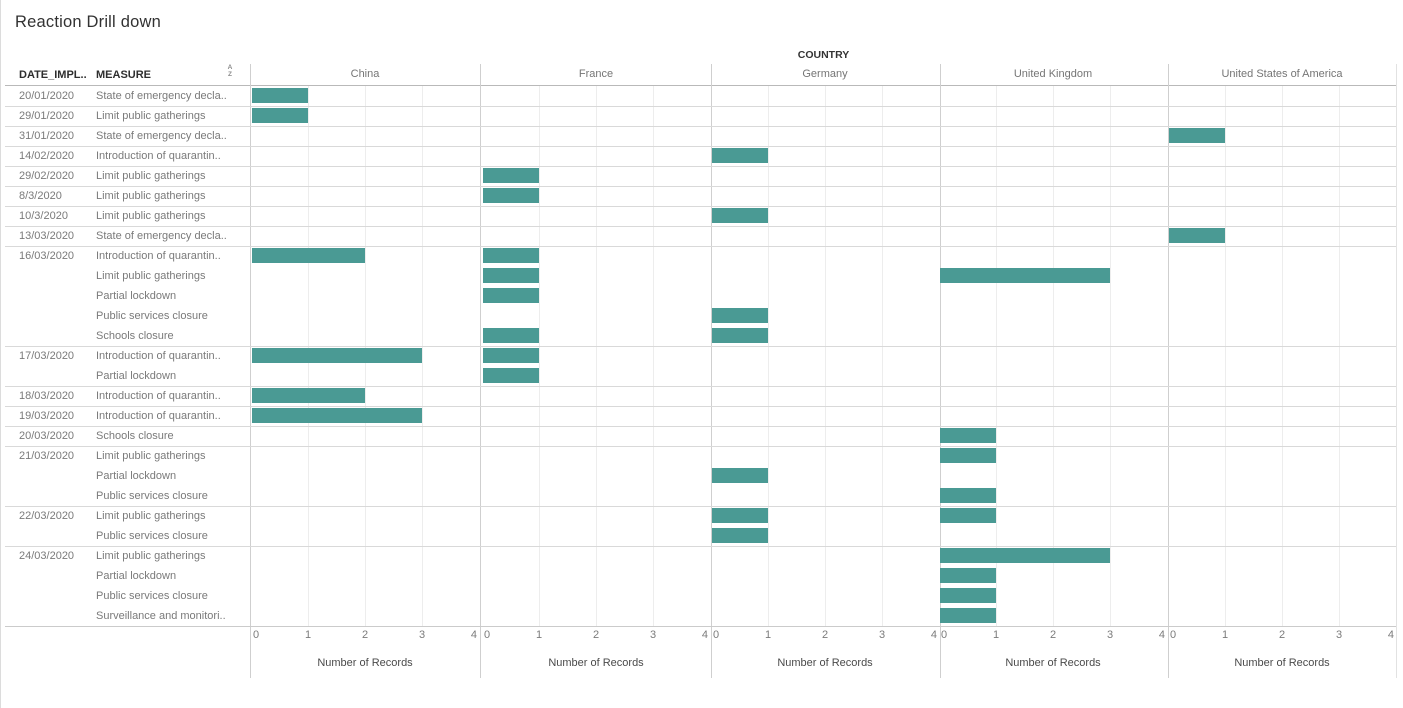 The height and width of the screenshot is (708, 1403). Describe the element at coordinates (47, 136) in the screenshot. I see `row-date-label: 31/01/2020` at that location.